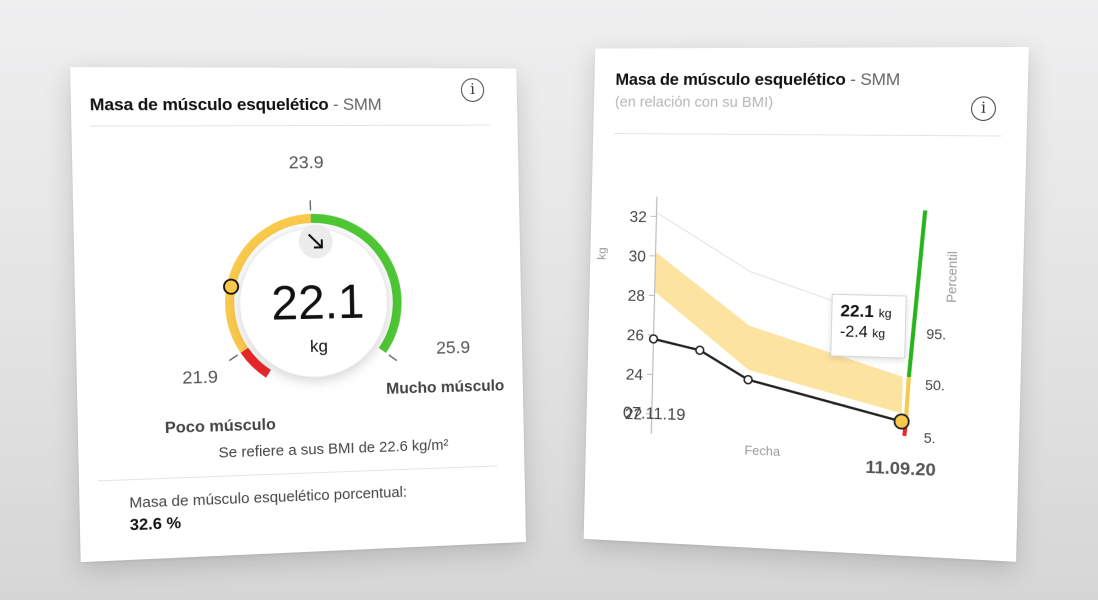 This screenshot has height=600, width=1098. I want to click on x-end-label: 11.09.20, so click(900, 468).